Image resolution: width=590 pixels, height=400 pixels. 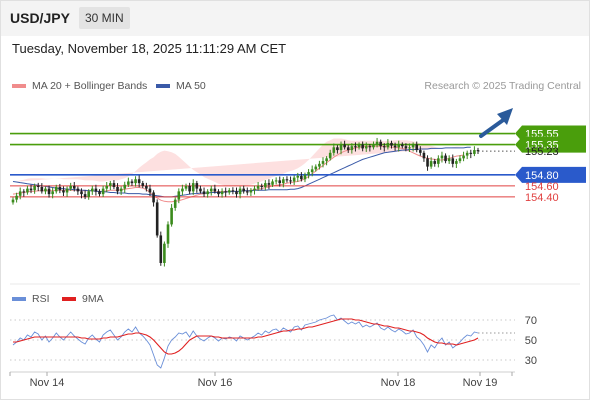 What do you see at coordinates (90, 86) in the screenshot?
I see `legend-ma-bollinger-label: MA 20 + Bollinger Bands` at bounding box center [90, 86].